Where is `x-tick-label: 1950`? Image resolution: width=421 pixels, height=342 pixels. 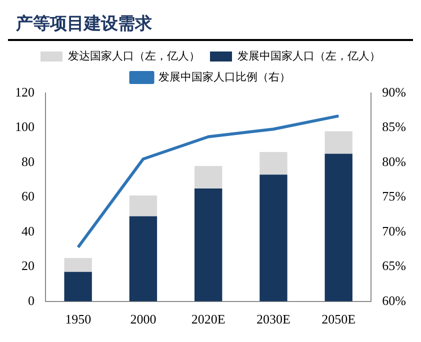
x-tick-label: 1950 is located at coordinates (78, 319).